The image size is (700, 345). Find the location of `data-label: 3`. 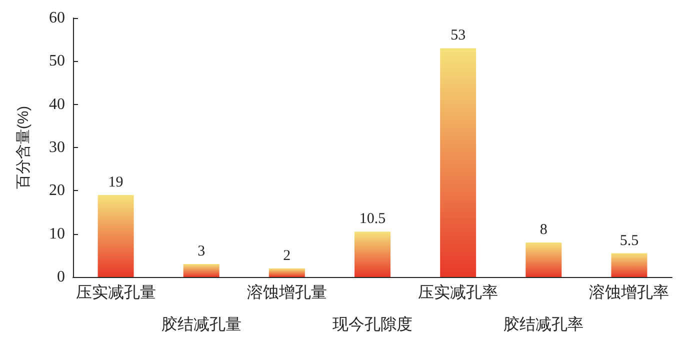

data-label: 3 is located at coordinates (202, 252).